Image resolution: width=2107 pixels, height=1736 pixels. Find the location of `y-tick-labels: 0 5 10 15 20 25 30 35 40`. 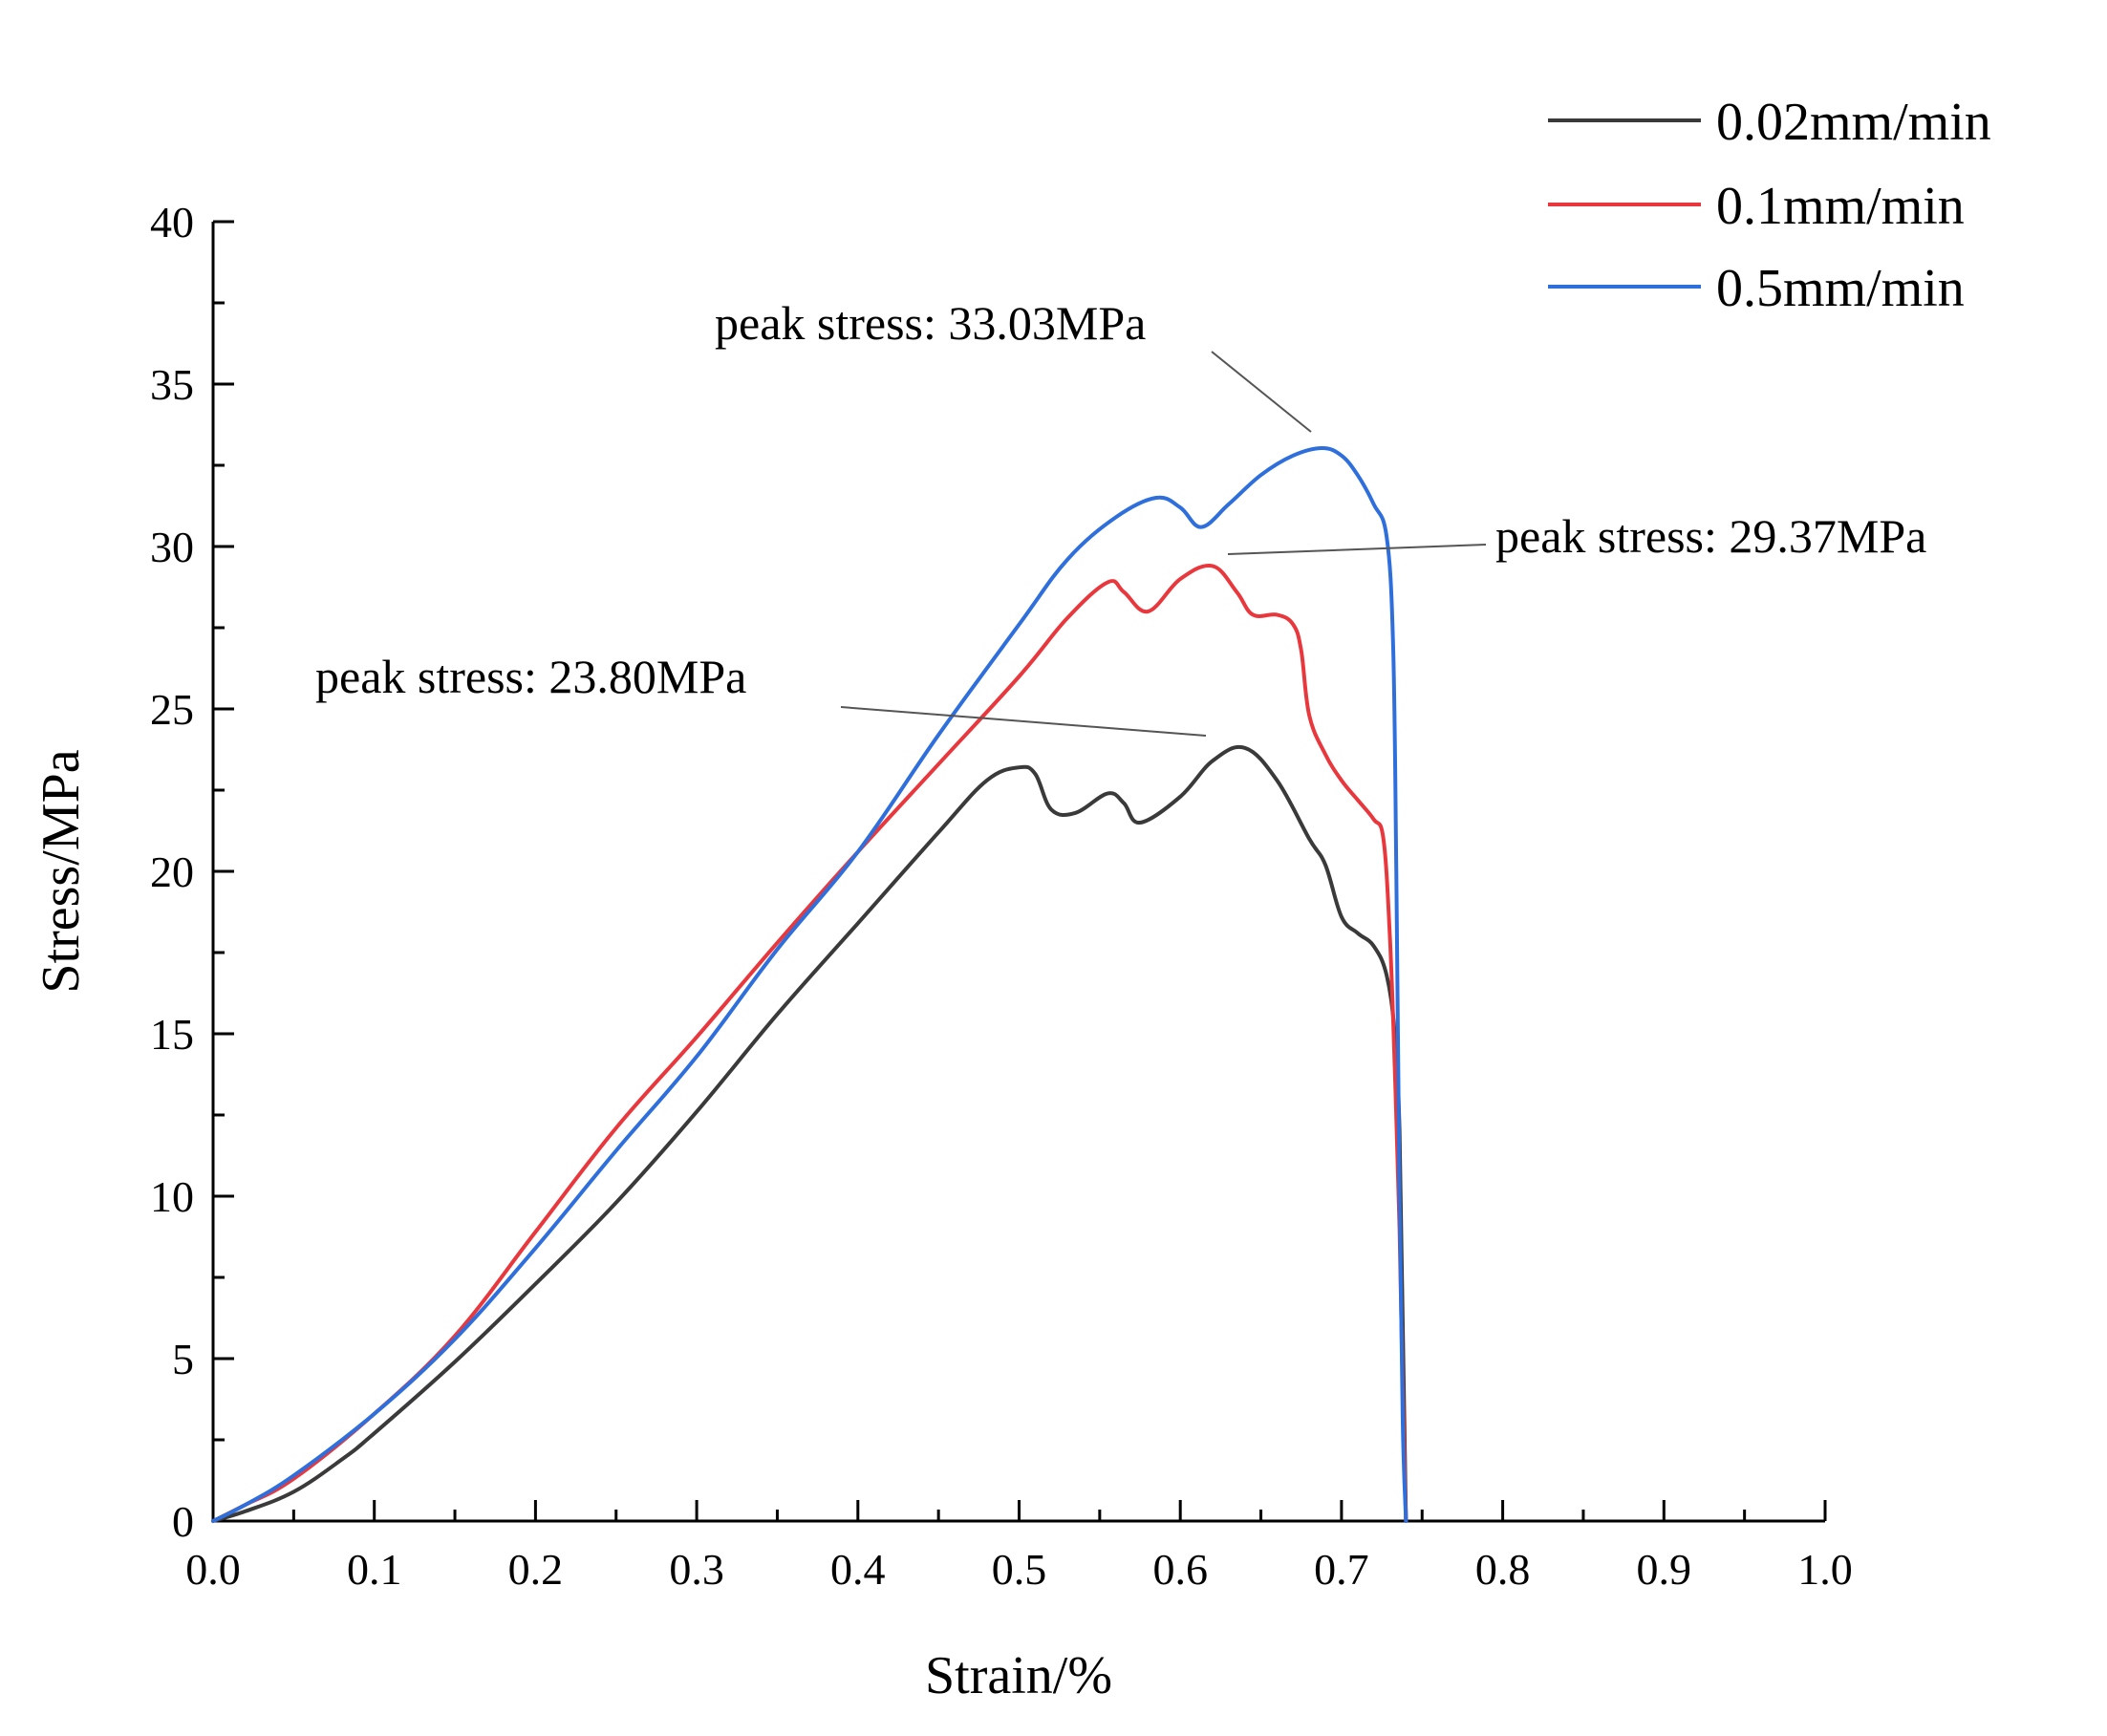

y-tick-labels: 0 5 10 15 20 25 30 35 40 is located at coordinates (172, 872).